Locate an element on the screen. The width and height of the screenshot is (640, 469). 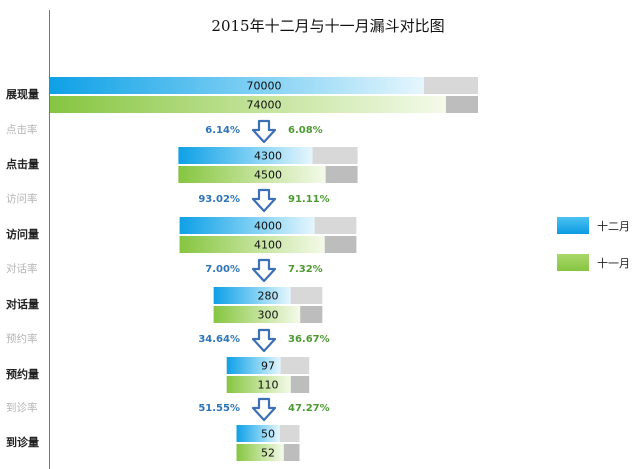
bar-value-nov-1: 4500 is located at coordinates (268, 175).